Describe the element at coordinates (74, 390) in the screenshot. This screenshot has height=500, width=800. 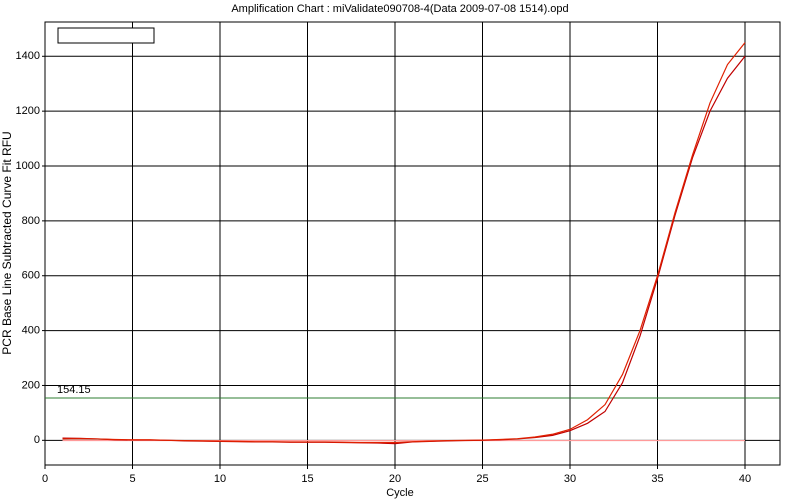
I see `threshold-label: 154.15` at that location.